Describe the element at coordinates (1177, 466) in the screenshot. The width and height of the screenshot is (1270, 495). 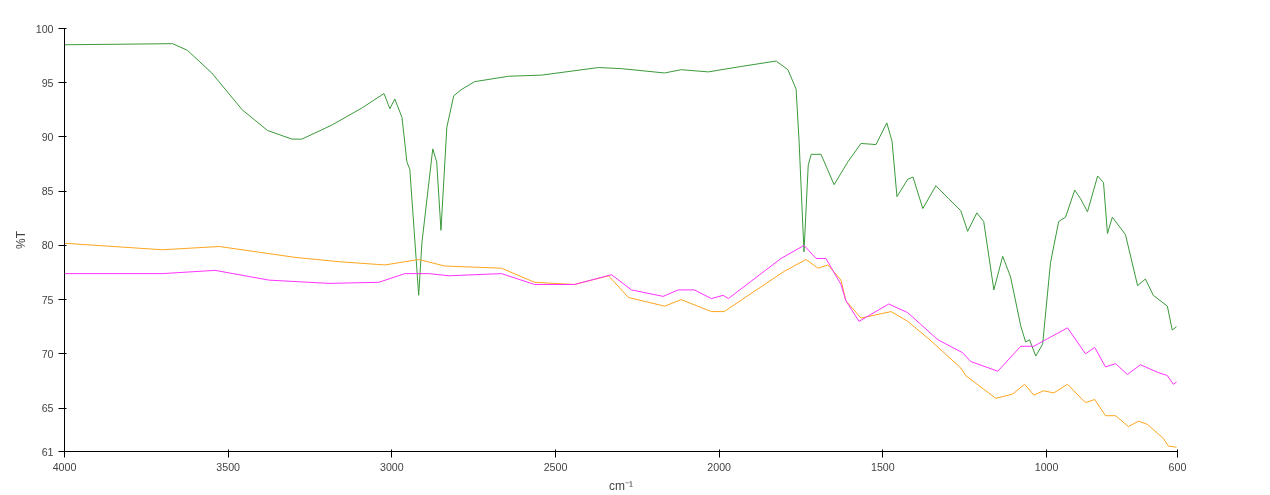
I see `x-tick-label: 600` at that location.